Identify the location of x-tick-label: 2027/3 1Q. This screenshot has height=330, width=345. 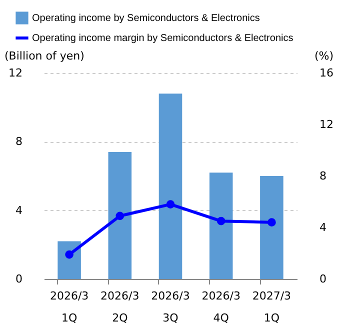
(272, 307).